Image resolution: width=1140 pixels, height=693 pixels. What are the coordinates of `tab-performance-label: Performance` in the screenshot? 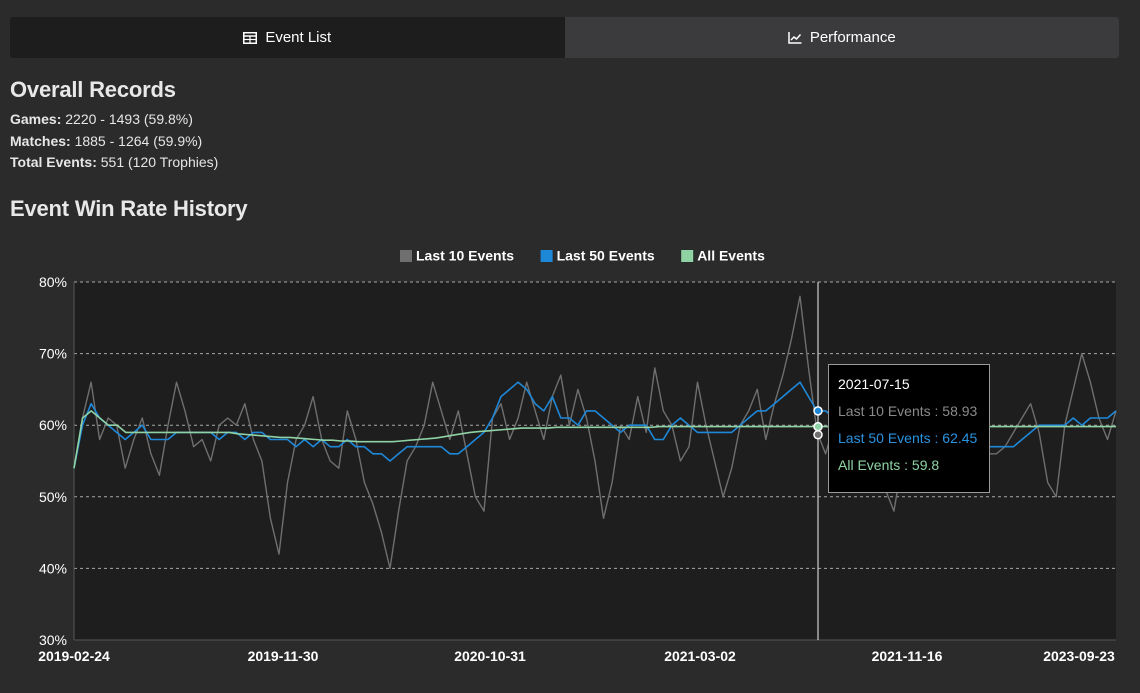 It's located at (852, 37).